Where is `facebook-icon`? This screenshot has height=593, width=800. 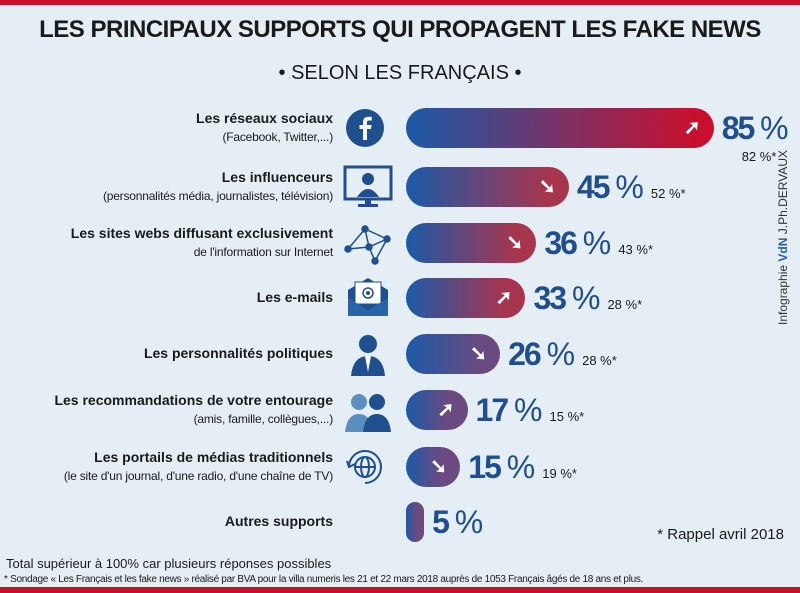 facebook-icon is located at coordinates (368, 128).